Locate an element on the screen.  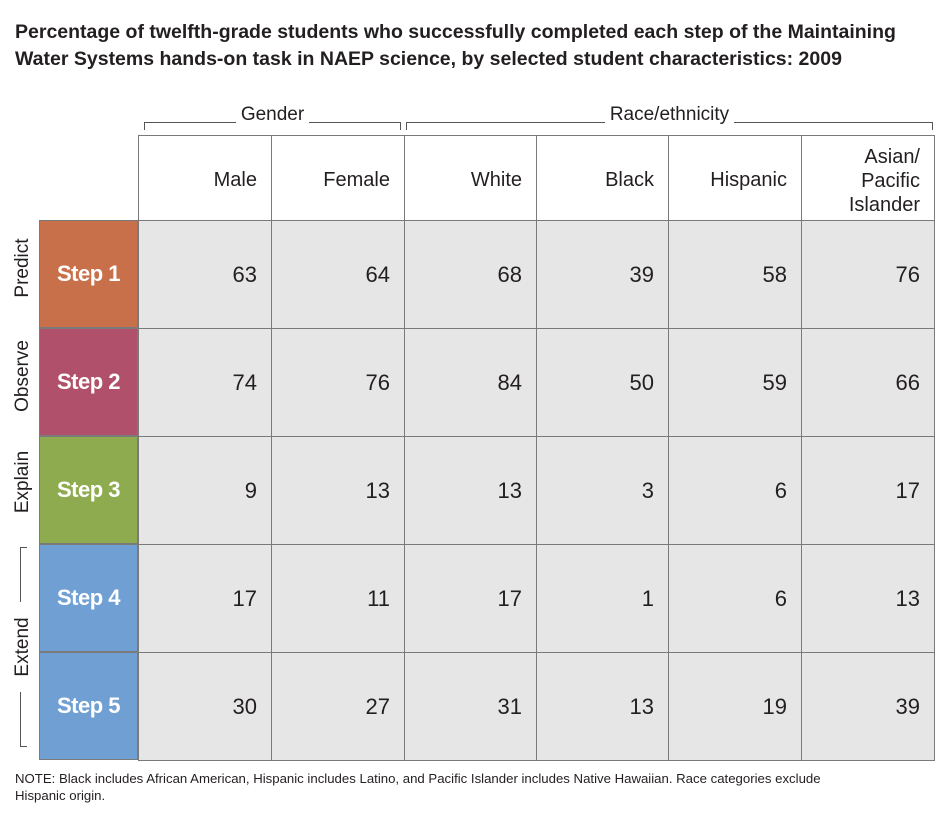
explain-label: Explain is located at coordinates (22, 482).